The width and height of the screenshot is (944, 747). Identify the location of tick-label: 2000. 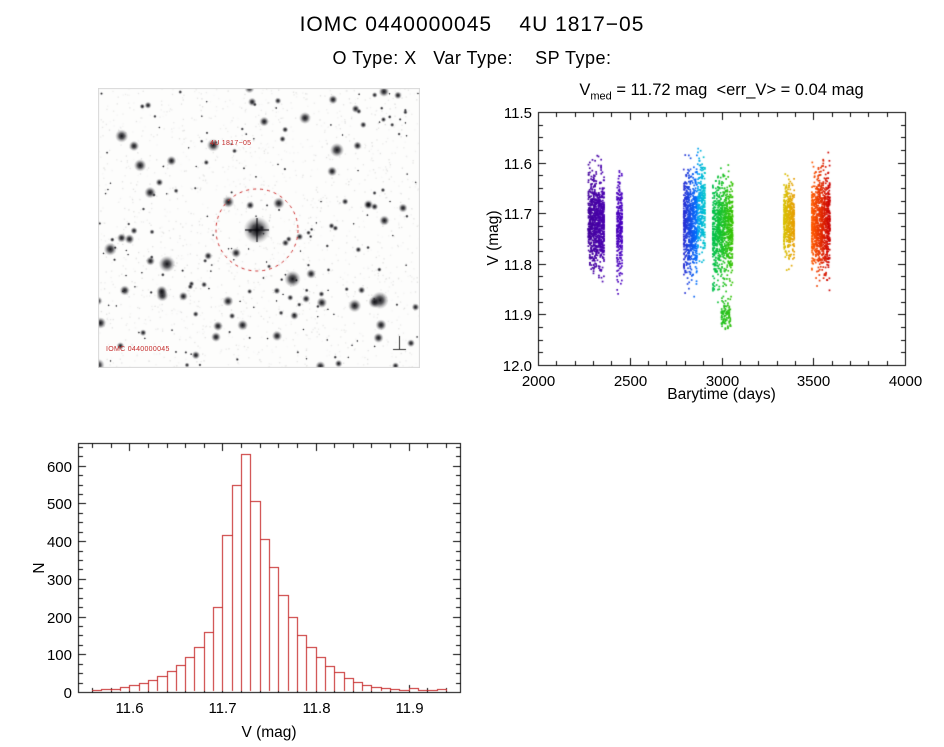
(538, 381).